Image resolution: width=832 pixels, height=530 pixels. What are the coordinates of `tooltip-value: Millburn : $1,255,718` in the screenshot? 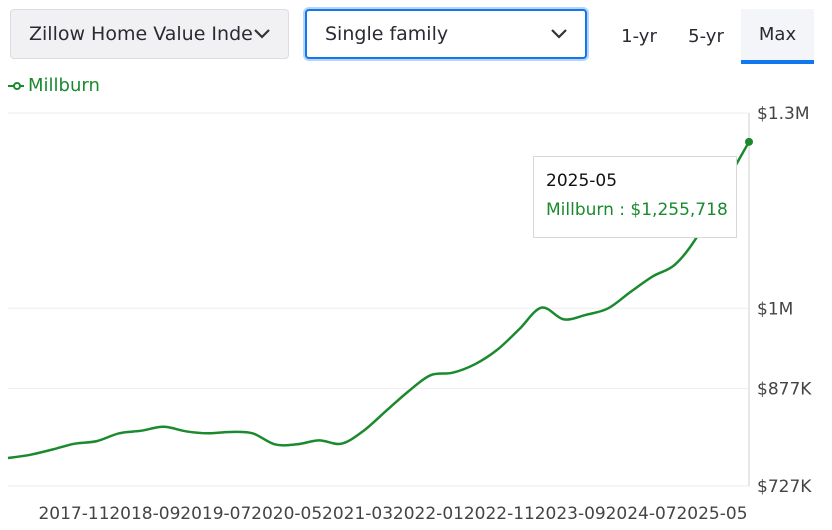 It's located at (637, 210).